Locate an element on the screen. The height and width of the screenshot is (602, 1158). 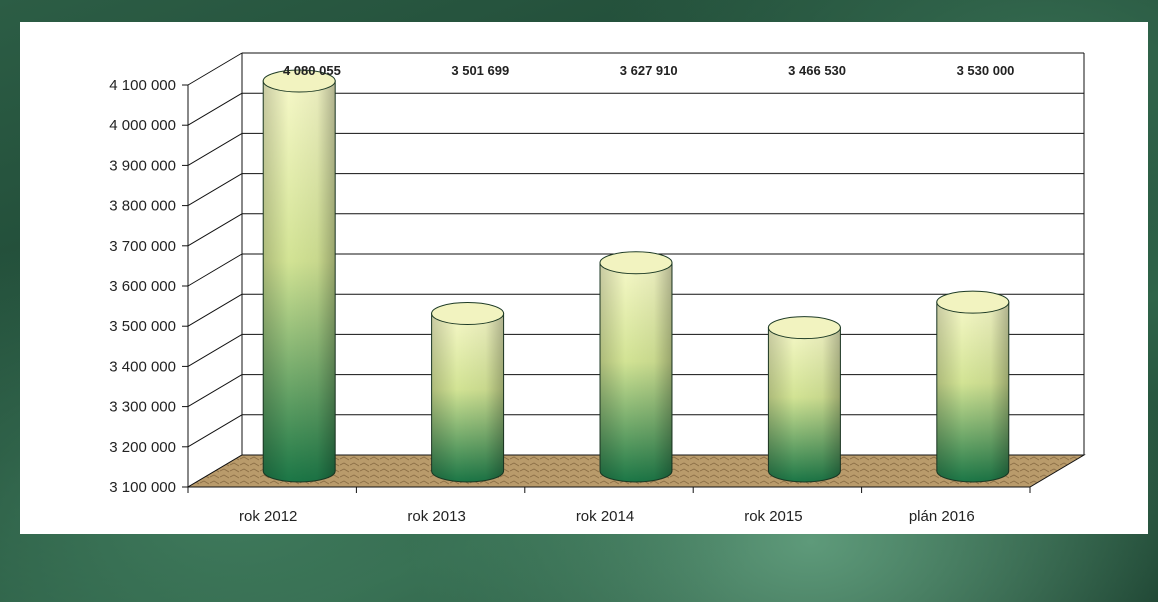
y-tick-label: 3 100 000 is located at coordinates (142, 487).